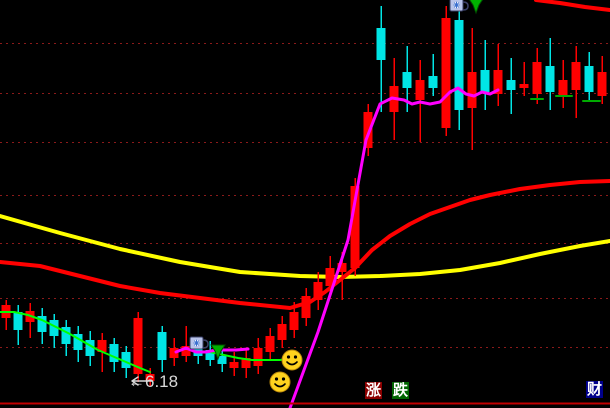 The image size is (610, 408). What do you see at coordinates (595, 389) in the screenshot?
I see `legend-wealth-badge: 财` at bounding box center [595, 389].